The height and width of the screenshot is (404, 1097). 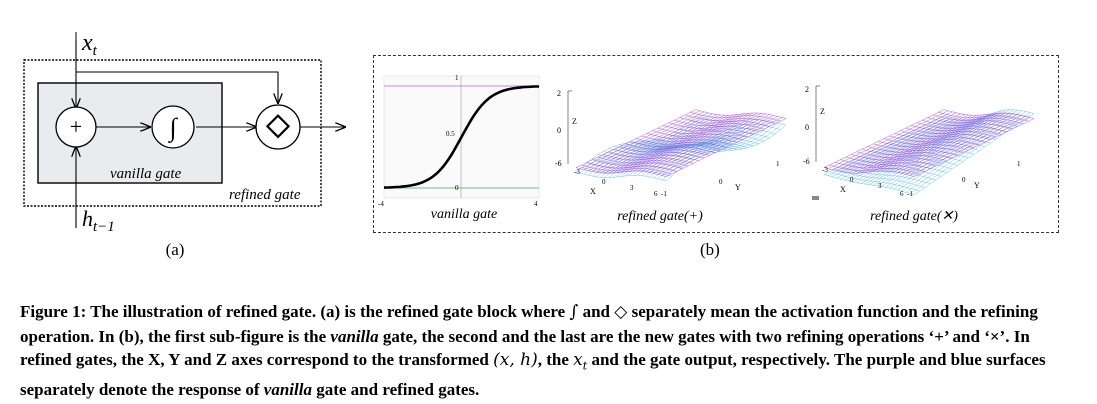 What do you see at coordinates (464, 214) in the screenshot?
I see `vanilla-gate-plot-label: vanilla gate` at bounding box center [464, 214].